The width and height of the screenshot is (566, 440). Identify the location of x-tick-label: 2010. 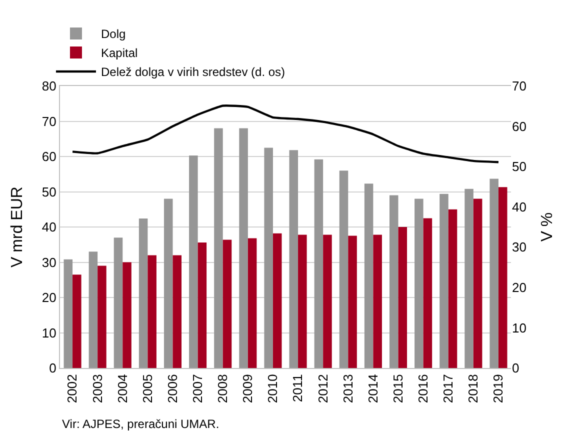
(272, 389).